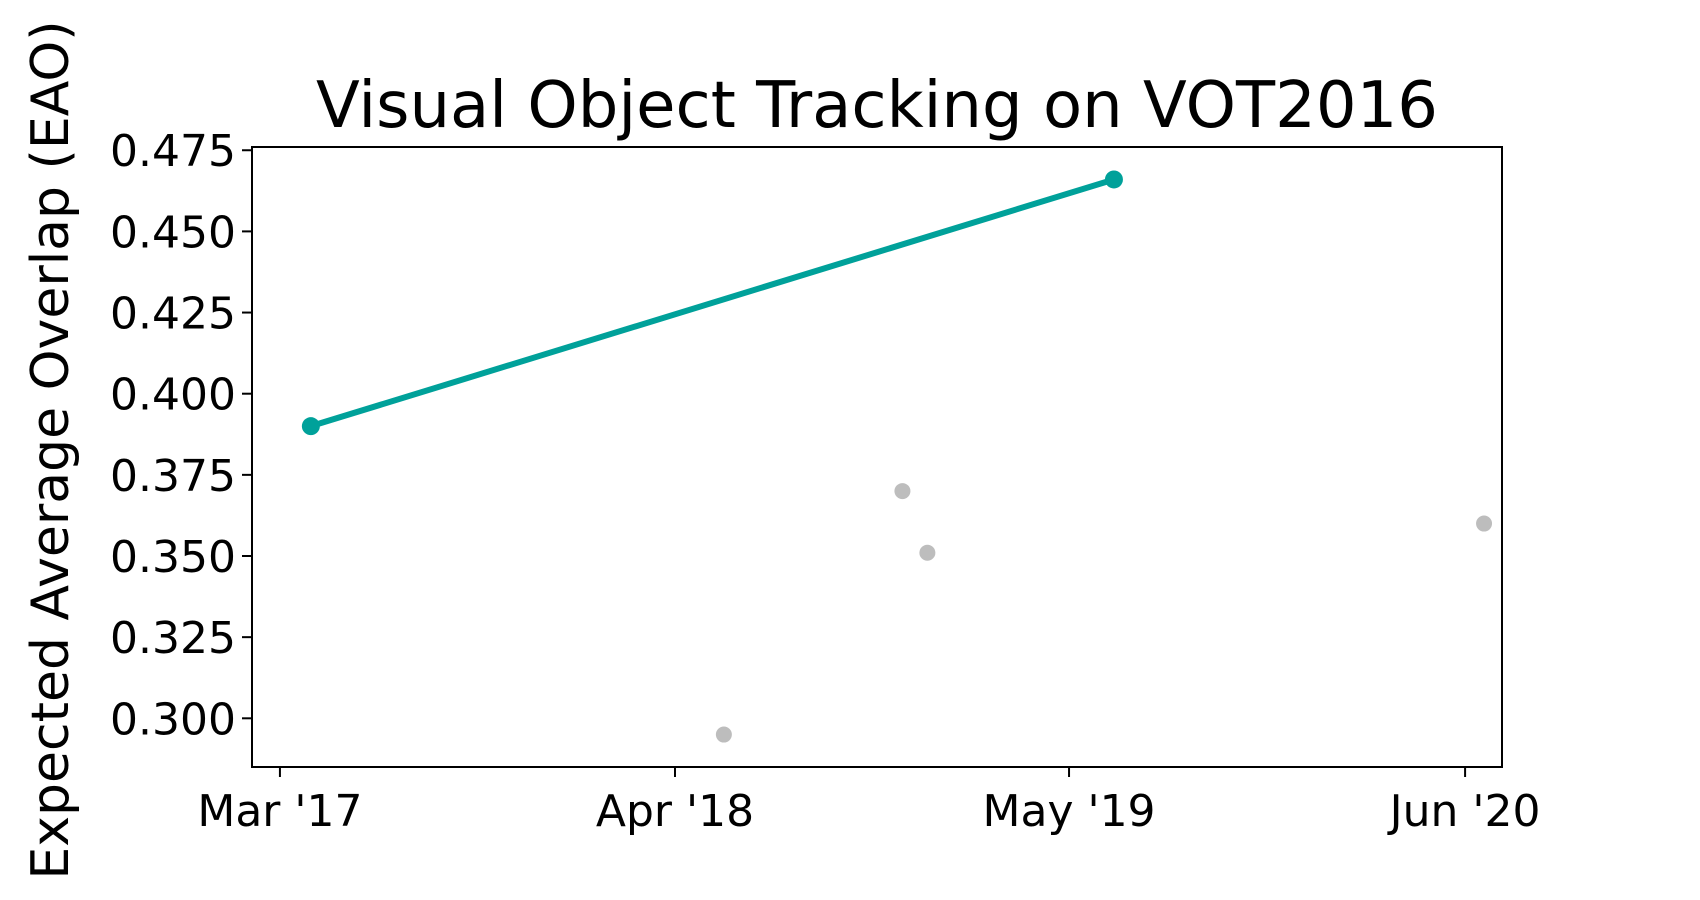  Describe the element at coordinates (173, 719) in the screenshot. I see `y-tick-label: 0.300` at that location.